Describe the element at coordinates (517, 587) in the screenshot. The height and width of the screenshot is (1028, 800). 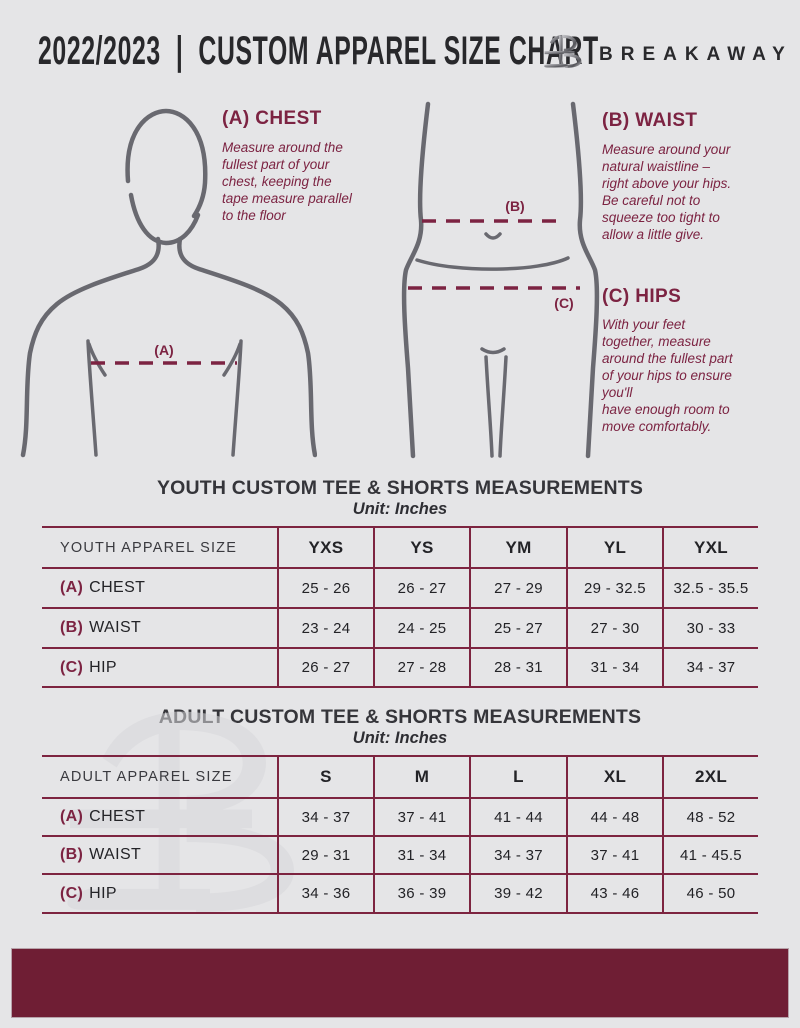
I see `table-cell: 27 - 29` at that location.